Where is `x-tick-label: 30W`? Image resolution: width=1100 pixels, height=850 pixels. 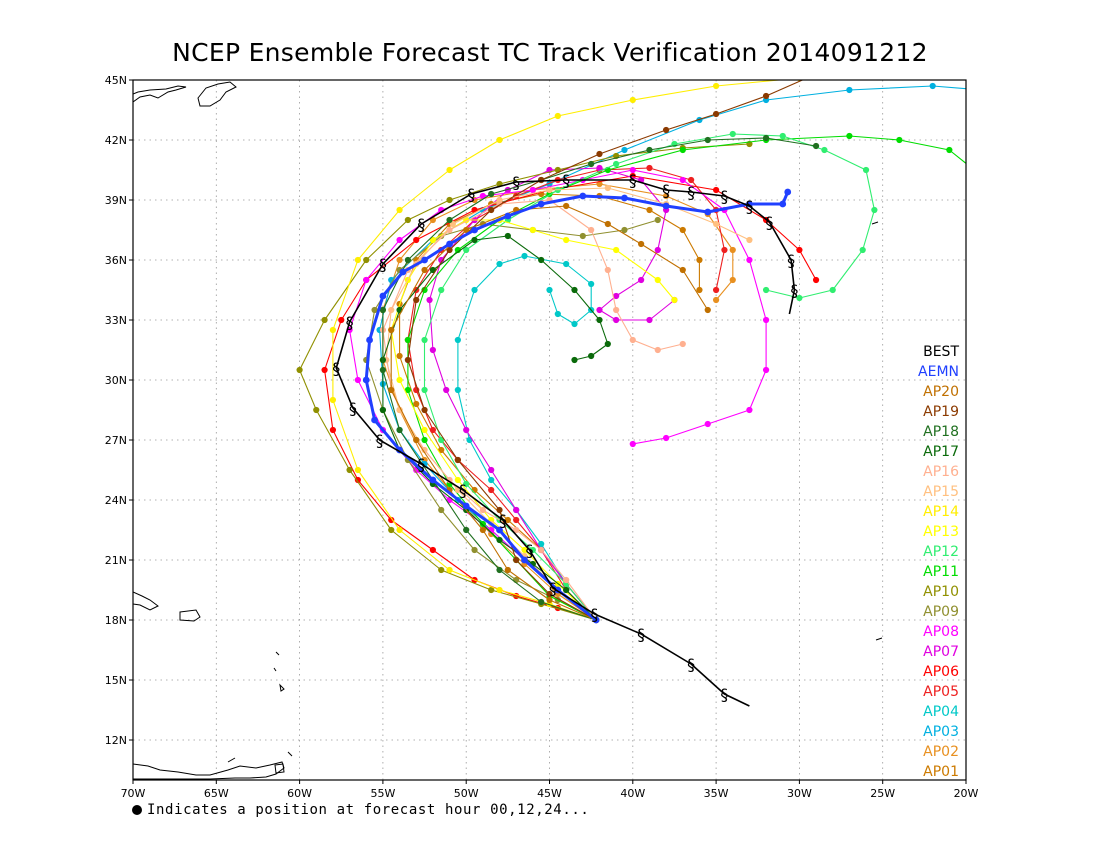 x-tick-label: 30W is located at coordinates (799, 793).